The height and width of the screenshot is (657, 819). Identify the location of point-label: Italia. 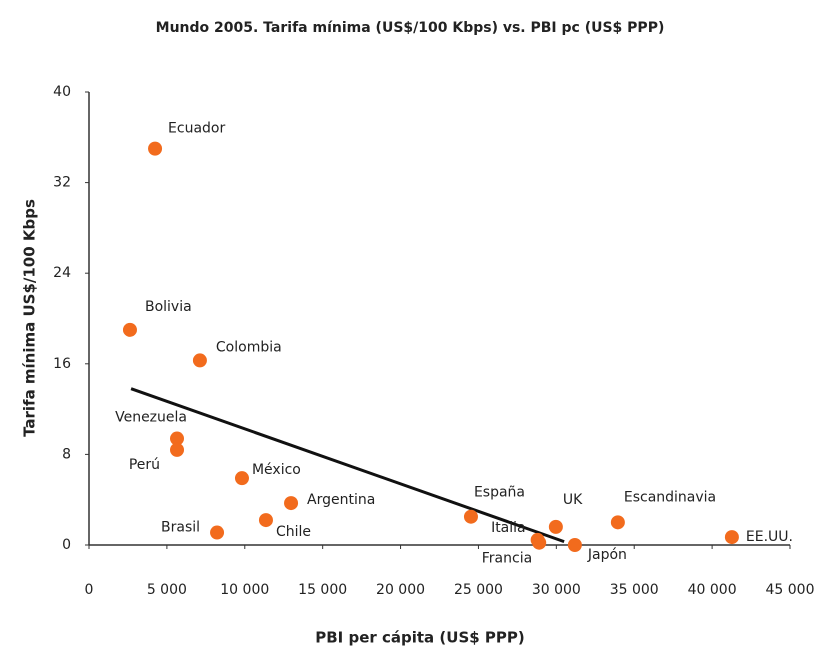
(508, 528).